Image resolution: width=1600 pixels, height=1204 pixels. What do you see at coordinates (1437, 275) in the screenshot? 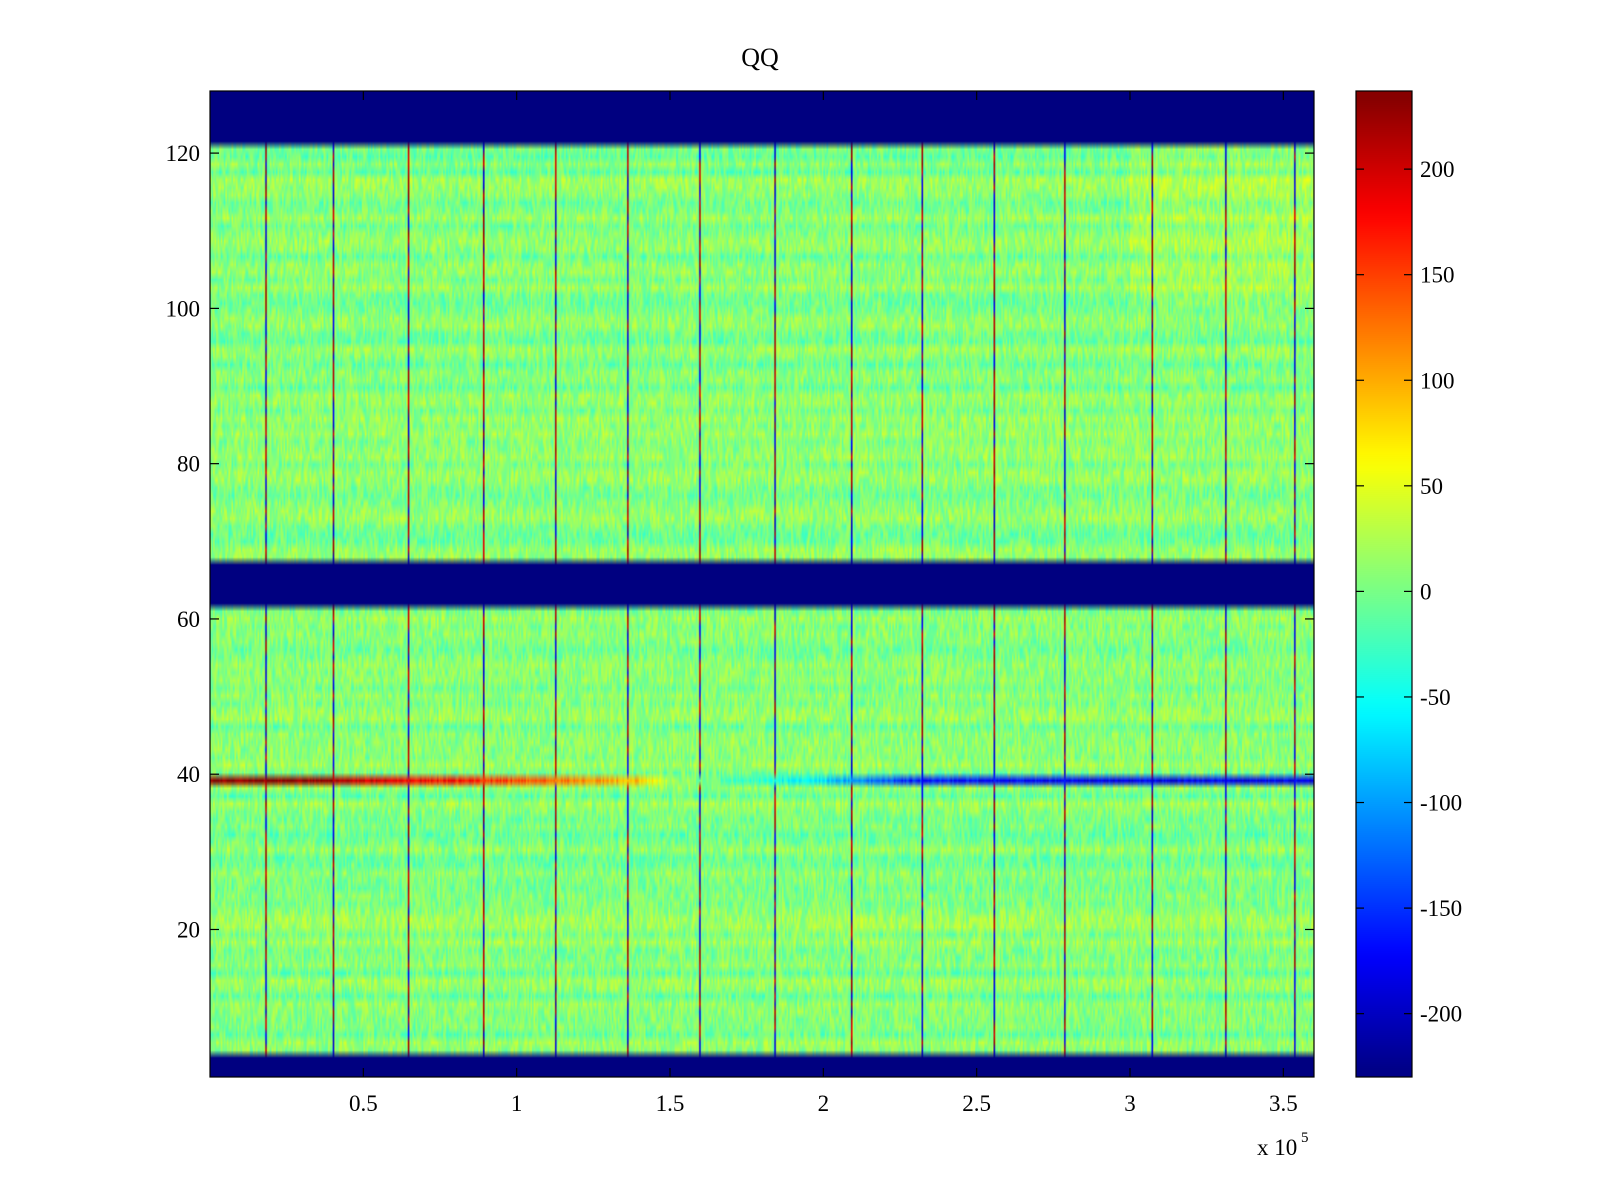
I see `colorbar-tick-label: 150` at bounding box center [1437, 275].